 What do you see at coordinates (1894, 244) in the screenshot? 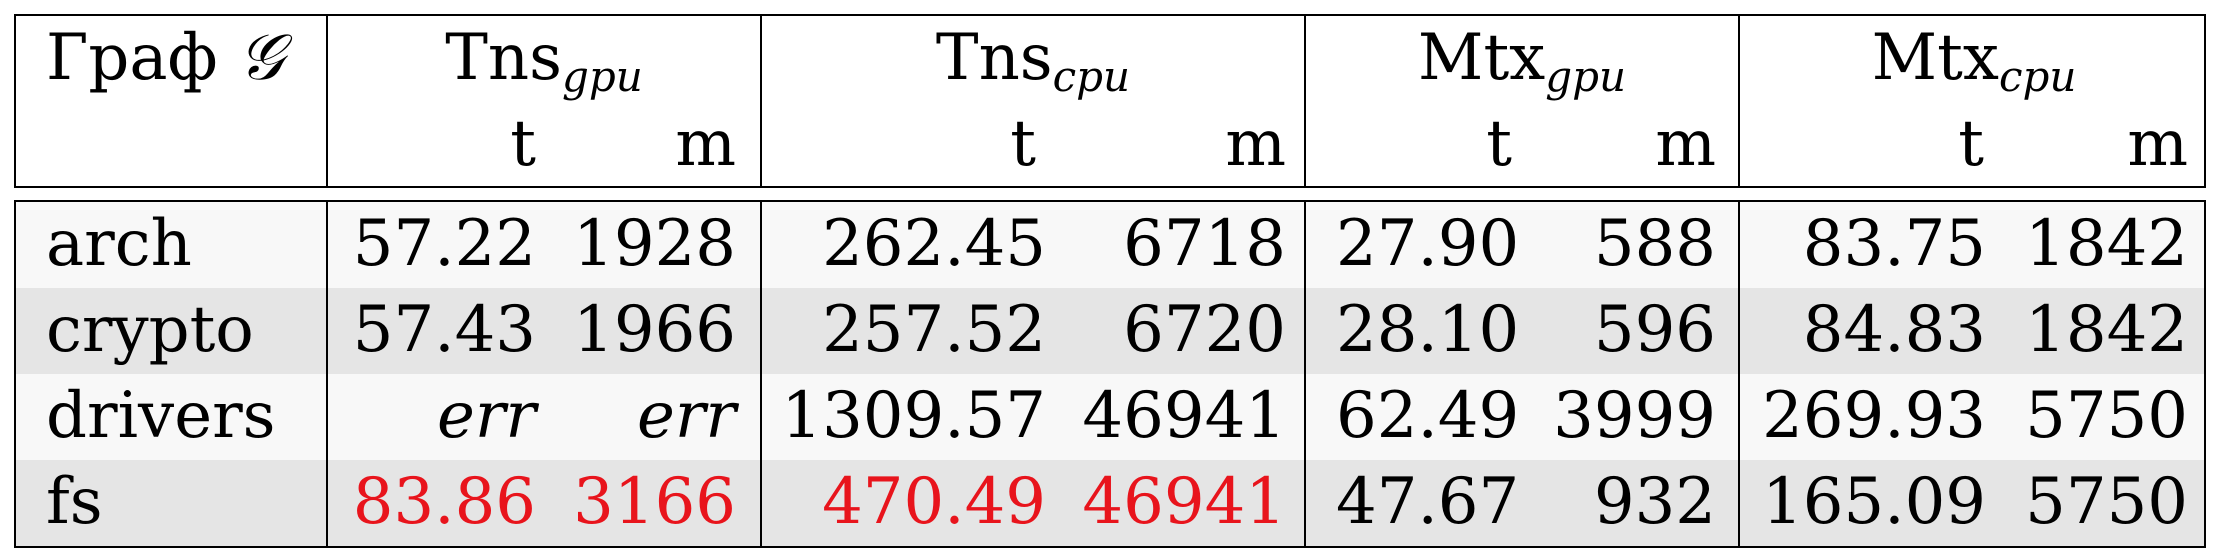
I see `table-cell: 83.75` at bounding box center [1894, 244].